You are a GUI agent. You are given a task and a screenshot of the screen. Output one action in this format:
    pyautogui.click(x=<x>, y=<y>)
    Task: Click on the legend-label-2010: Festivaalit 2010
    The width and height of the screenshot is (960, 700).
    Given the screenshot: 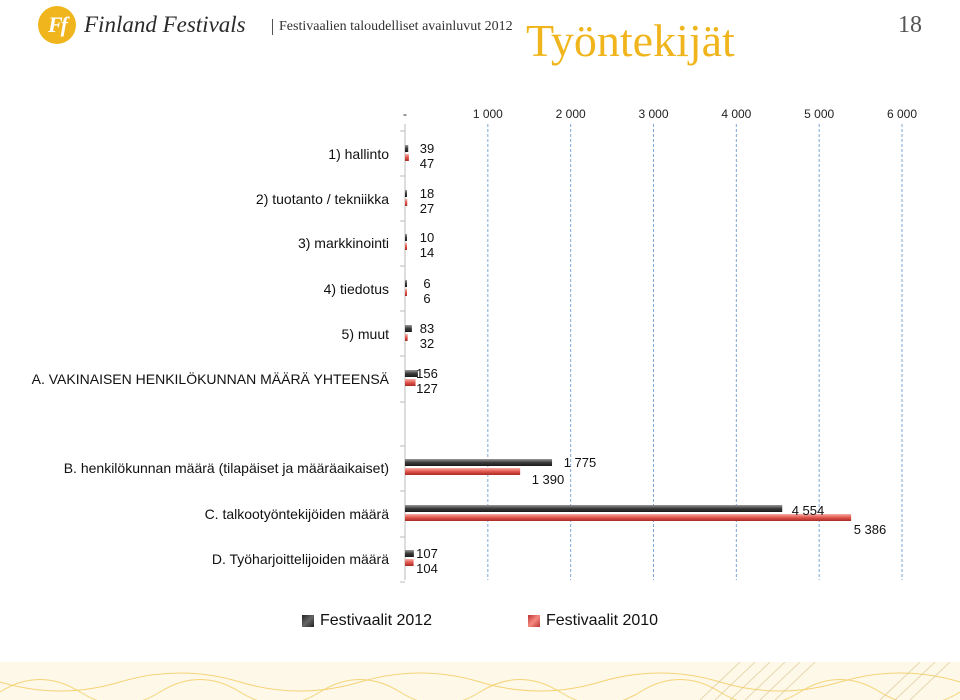 What is the action you would take?
    pyautogui.click(x=602, y=620)
    